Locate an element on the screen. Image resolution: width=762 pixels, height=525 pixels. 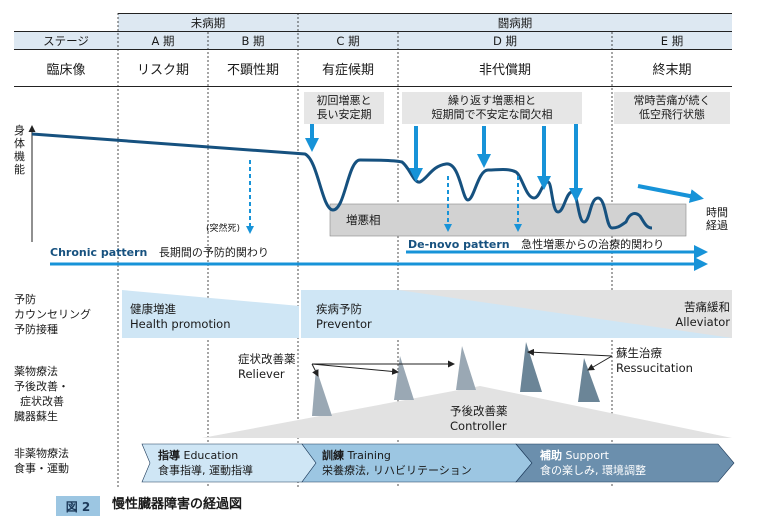
stage-a-name: リスク期 is located at coordinates (162, 70).